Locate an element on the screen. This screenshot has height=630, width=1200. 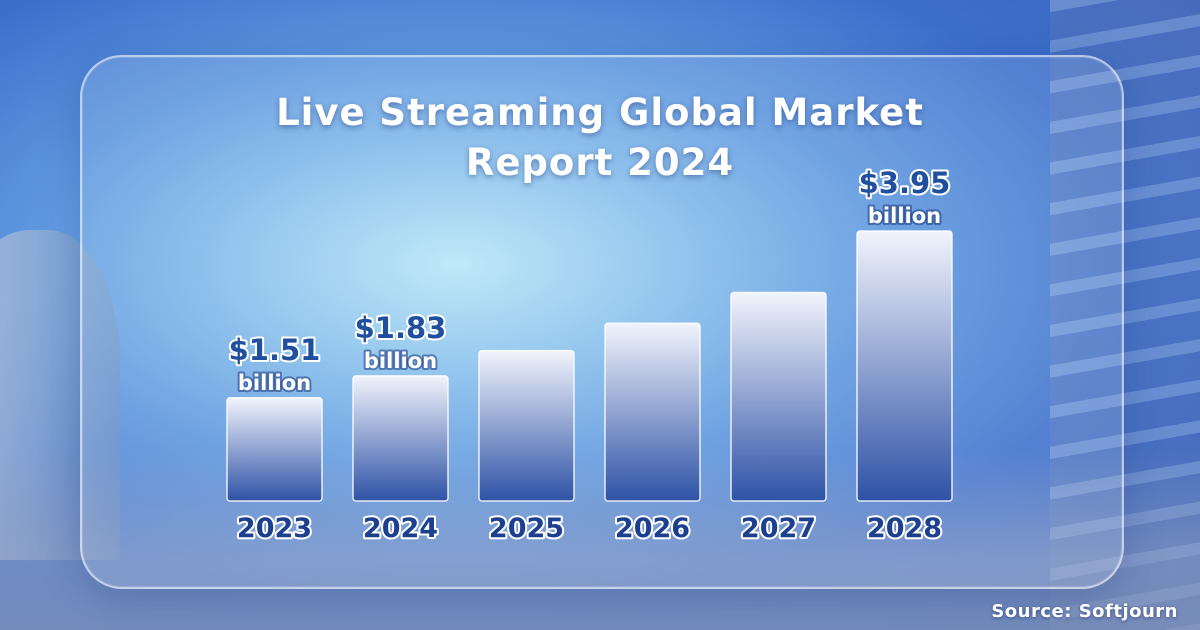
year-label-2027: 2027 is located at coordinates (778, 528).